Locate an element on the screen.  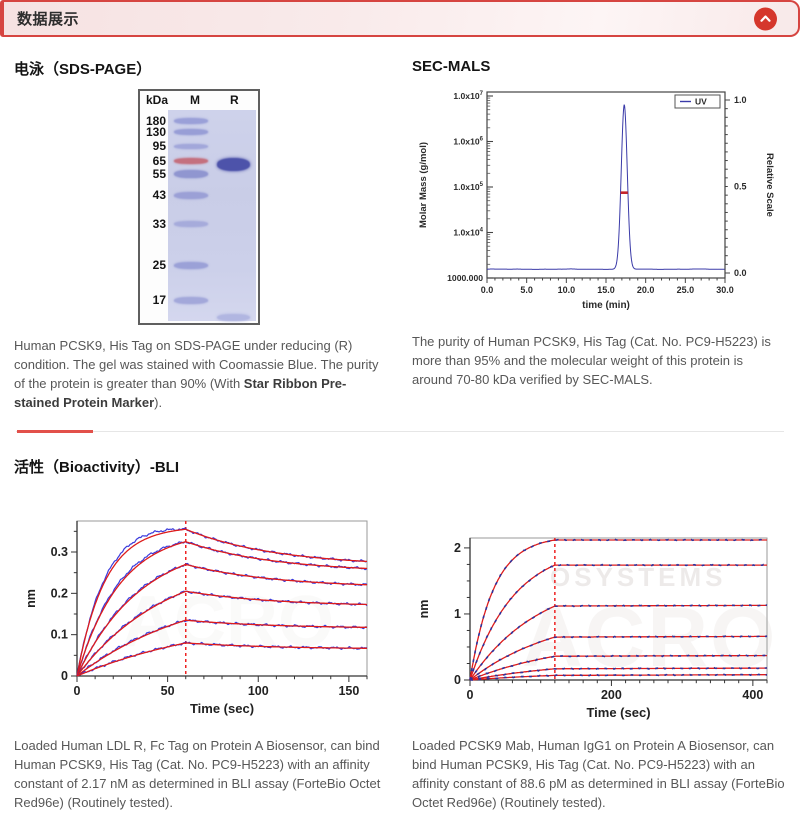
svg-text: 150 is located at coordinates (348, 691).